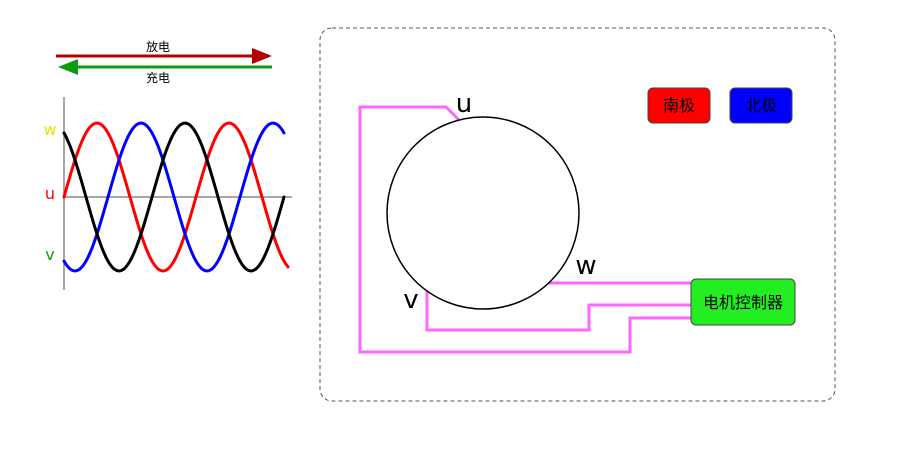  Describe the element at coordinates (50, 193) in the screenshot. I see `phase-label-u: u` at that location.